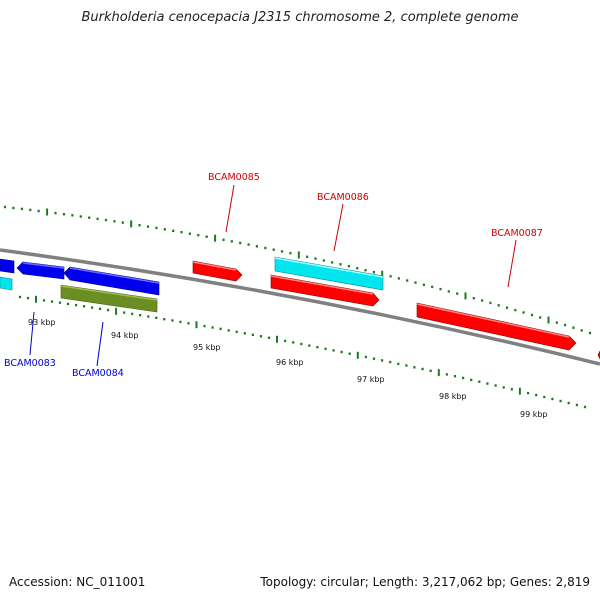 The width and height of the screenshot is (600, 600). Describe the element at coordinates (496, 326) in the screenshot. I see `gene-bcam0087` at that location.